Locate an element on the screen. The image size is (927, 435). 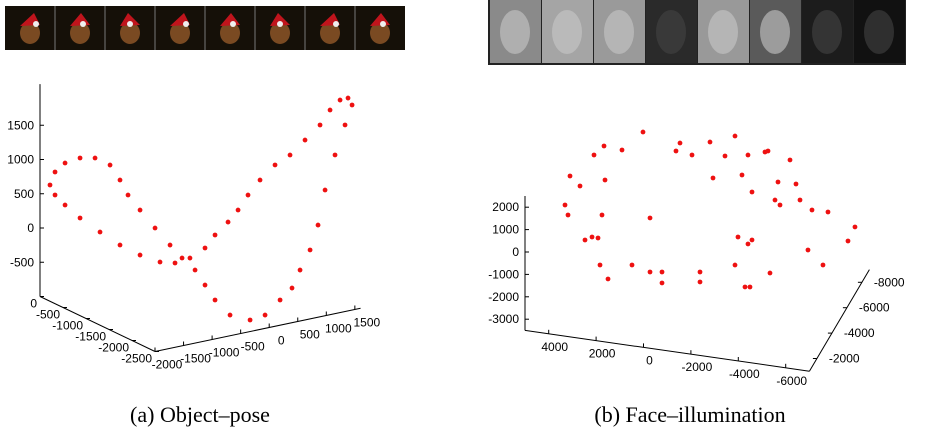
z-tick-label: -500 is located at coordinates (22, 262).